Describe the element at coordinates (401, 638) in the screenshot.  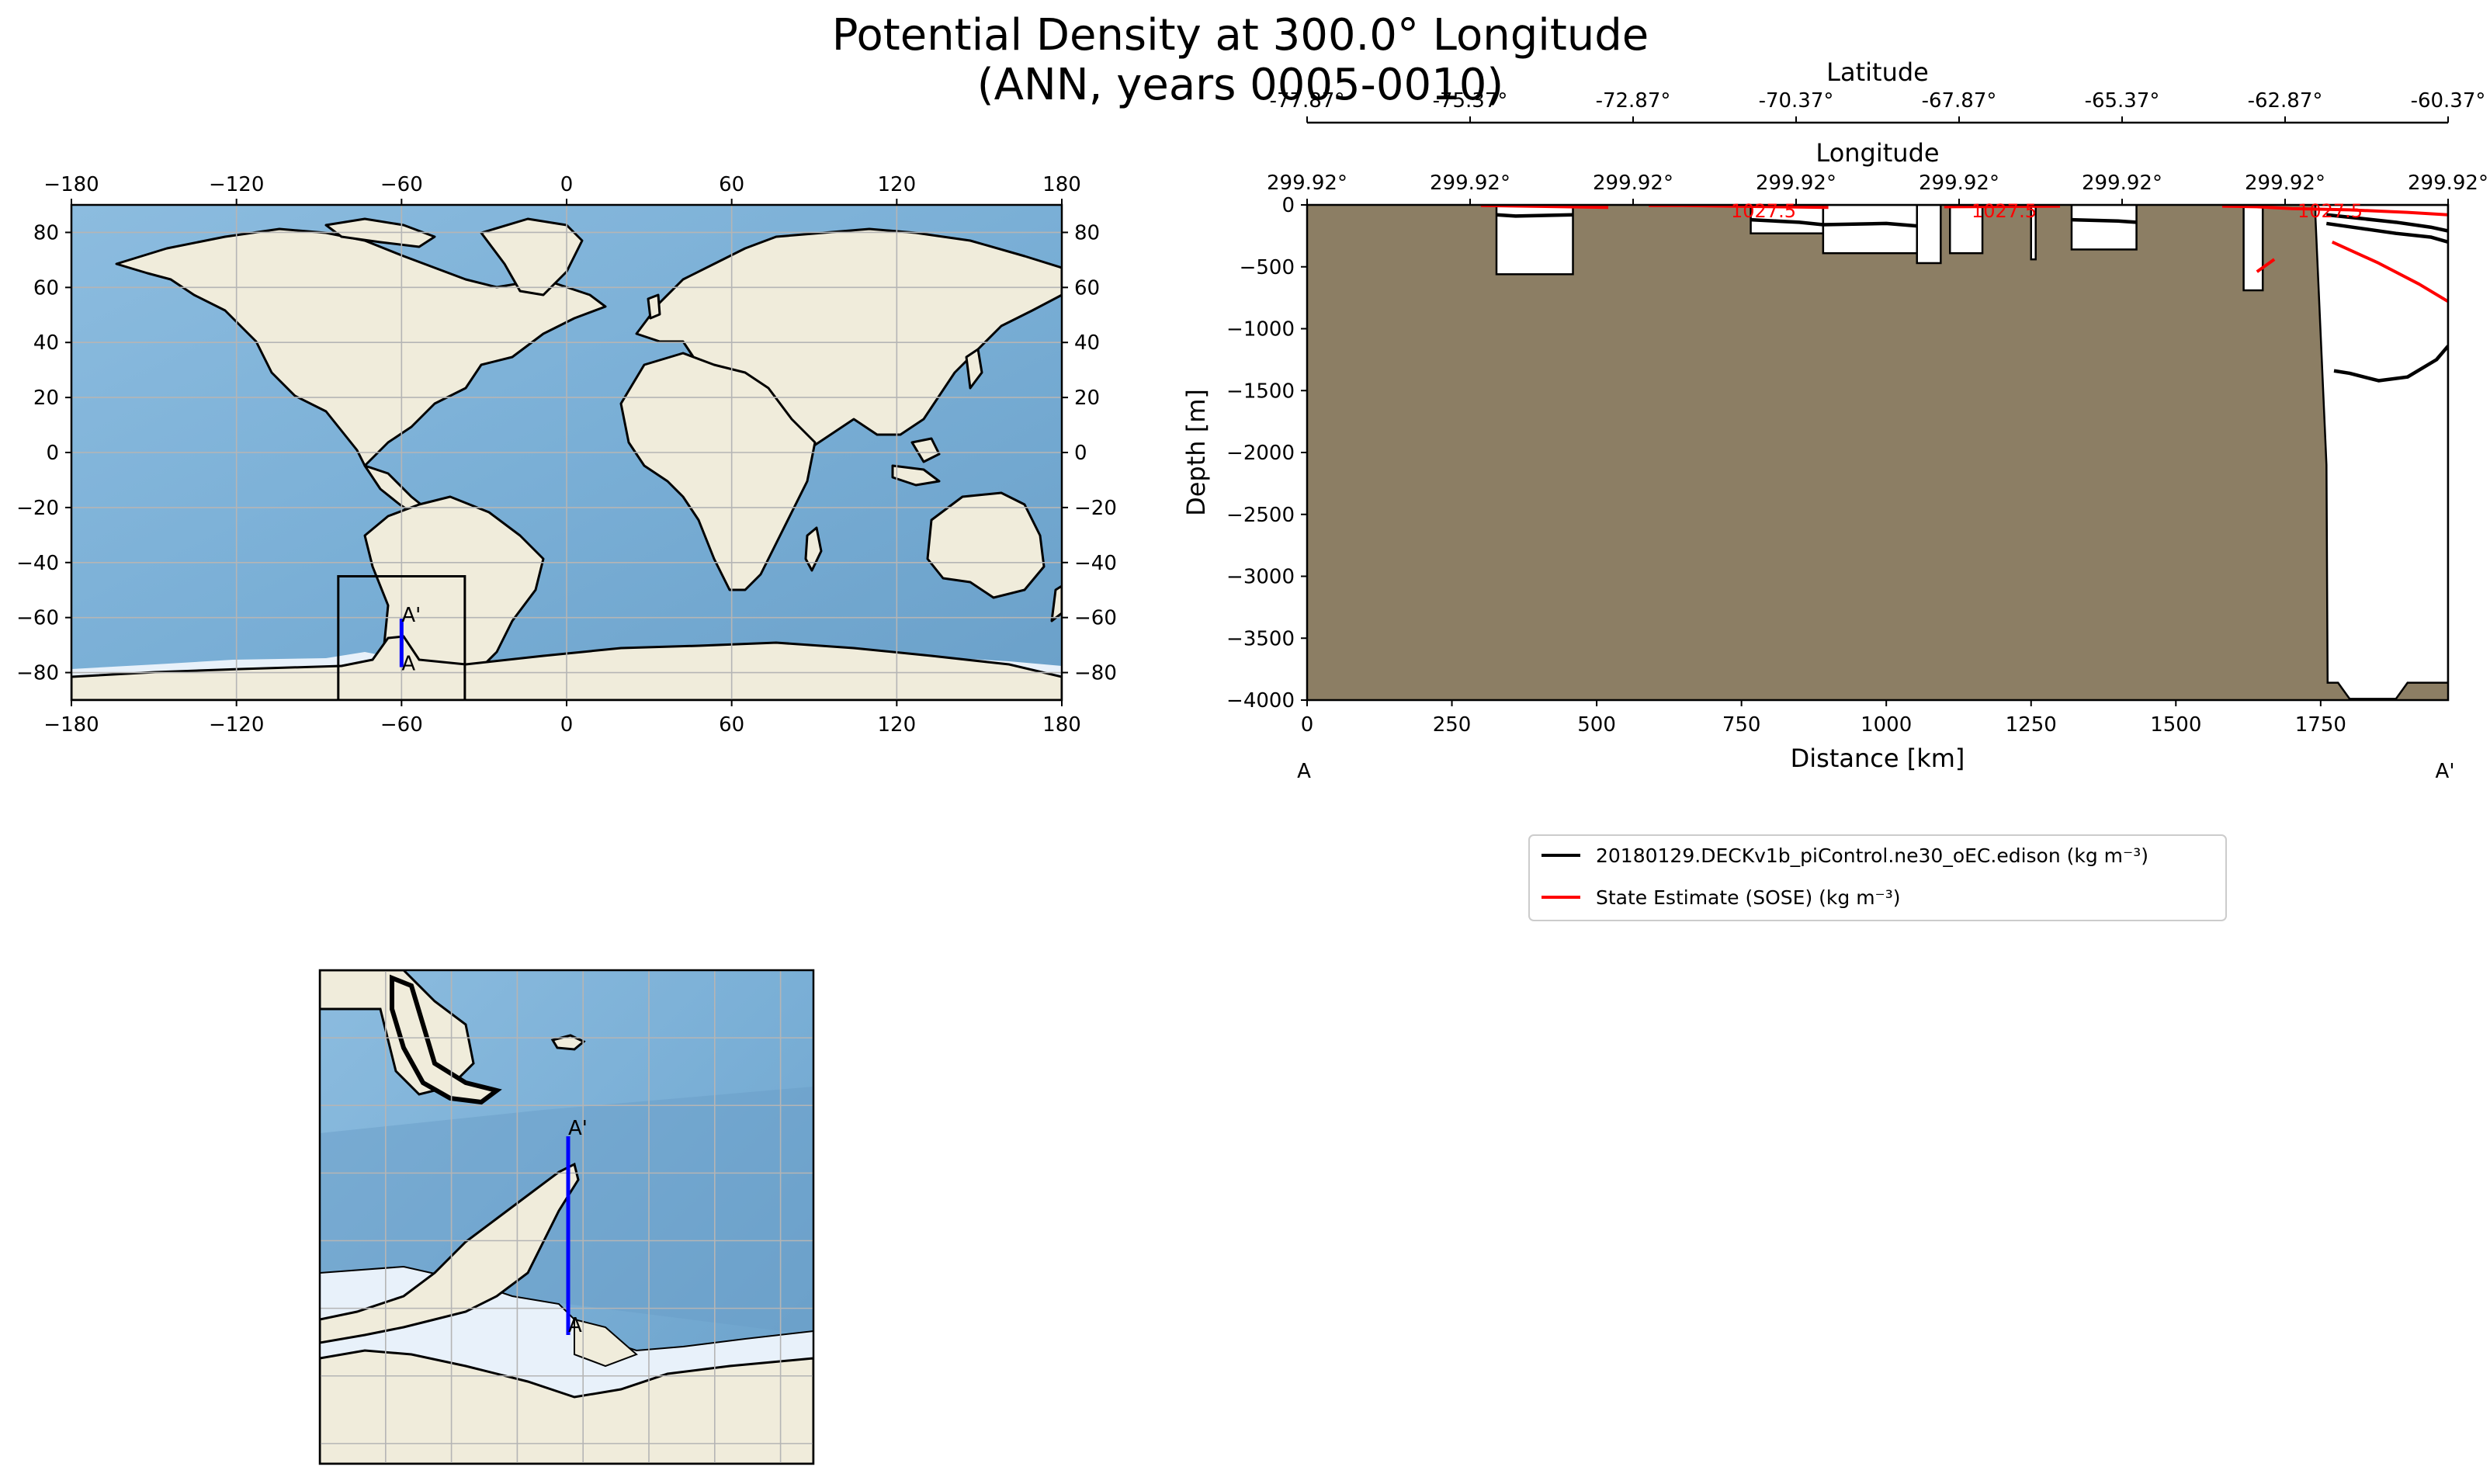
I see `inset-box` at that location.